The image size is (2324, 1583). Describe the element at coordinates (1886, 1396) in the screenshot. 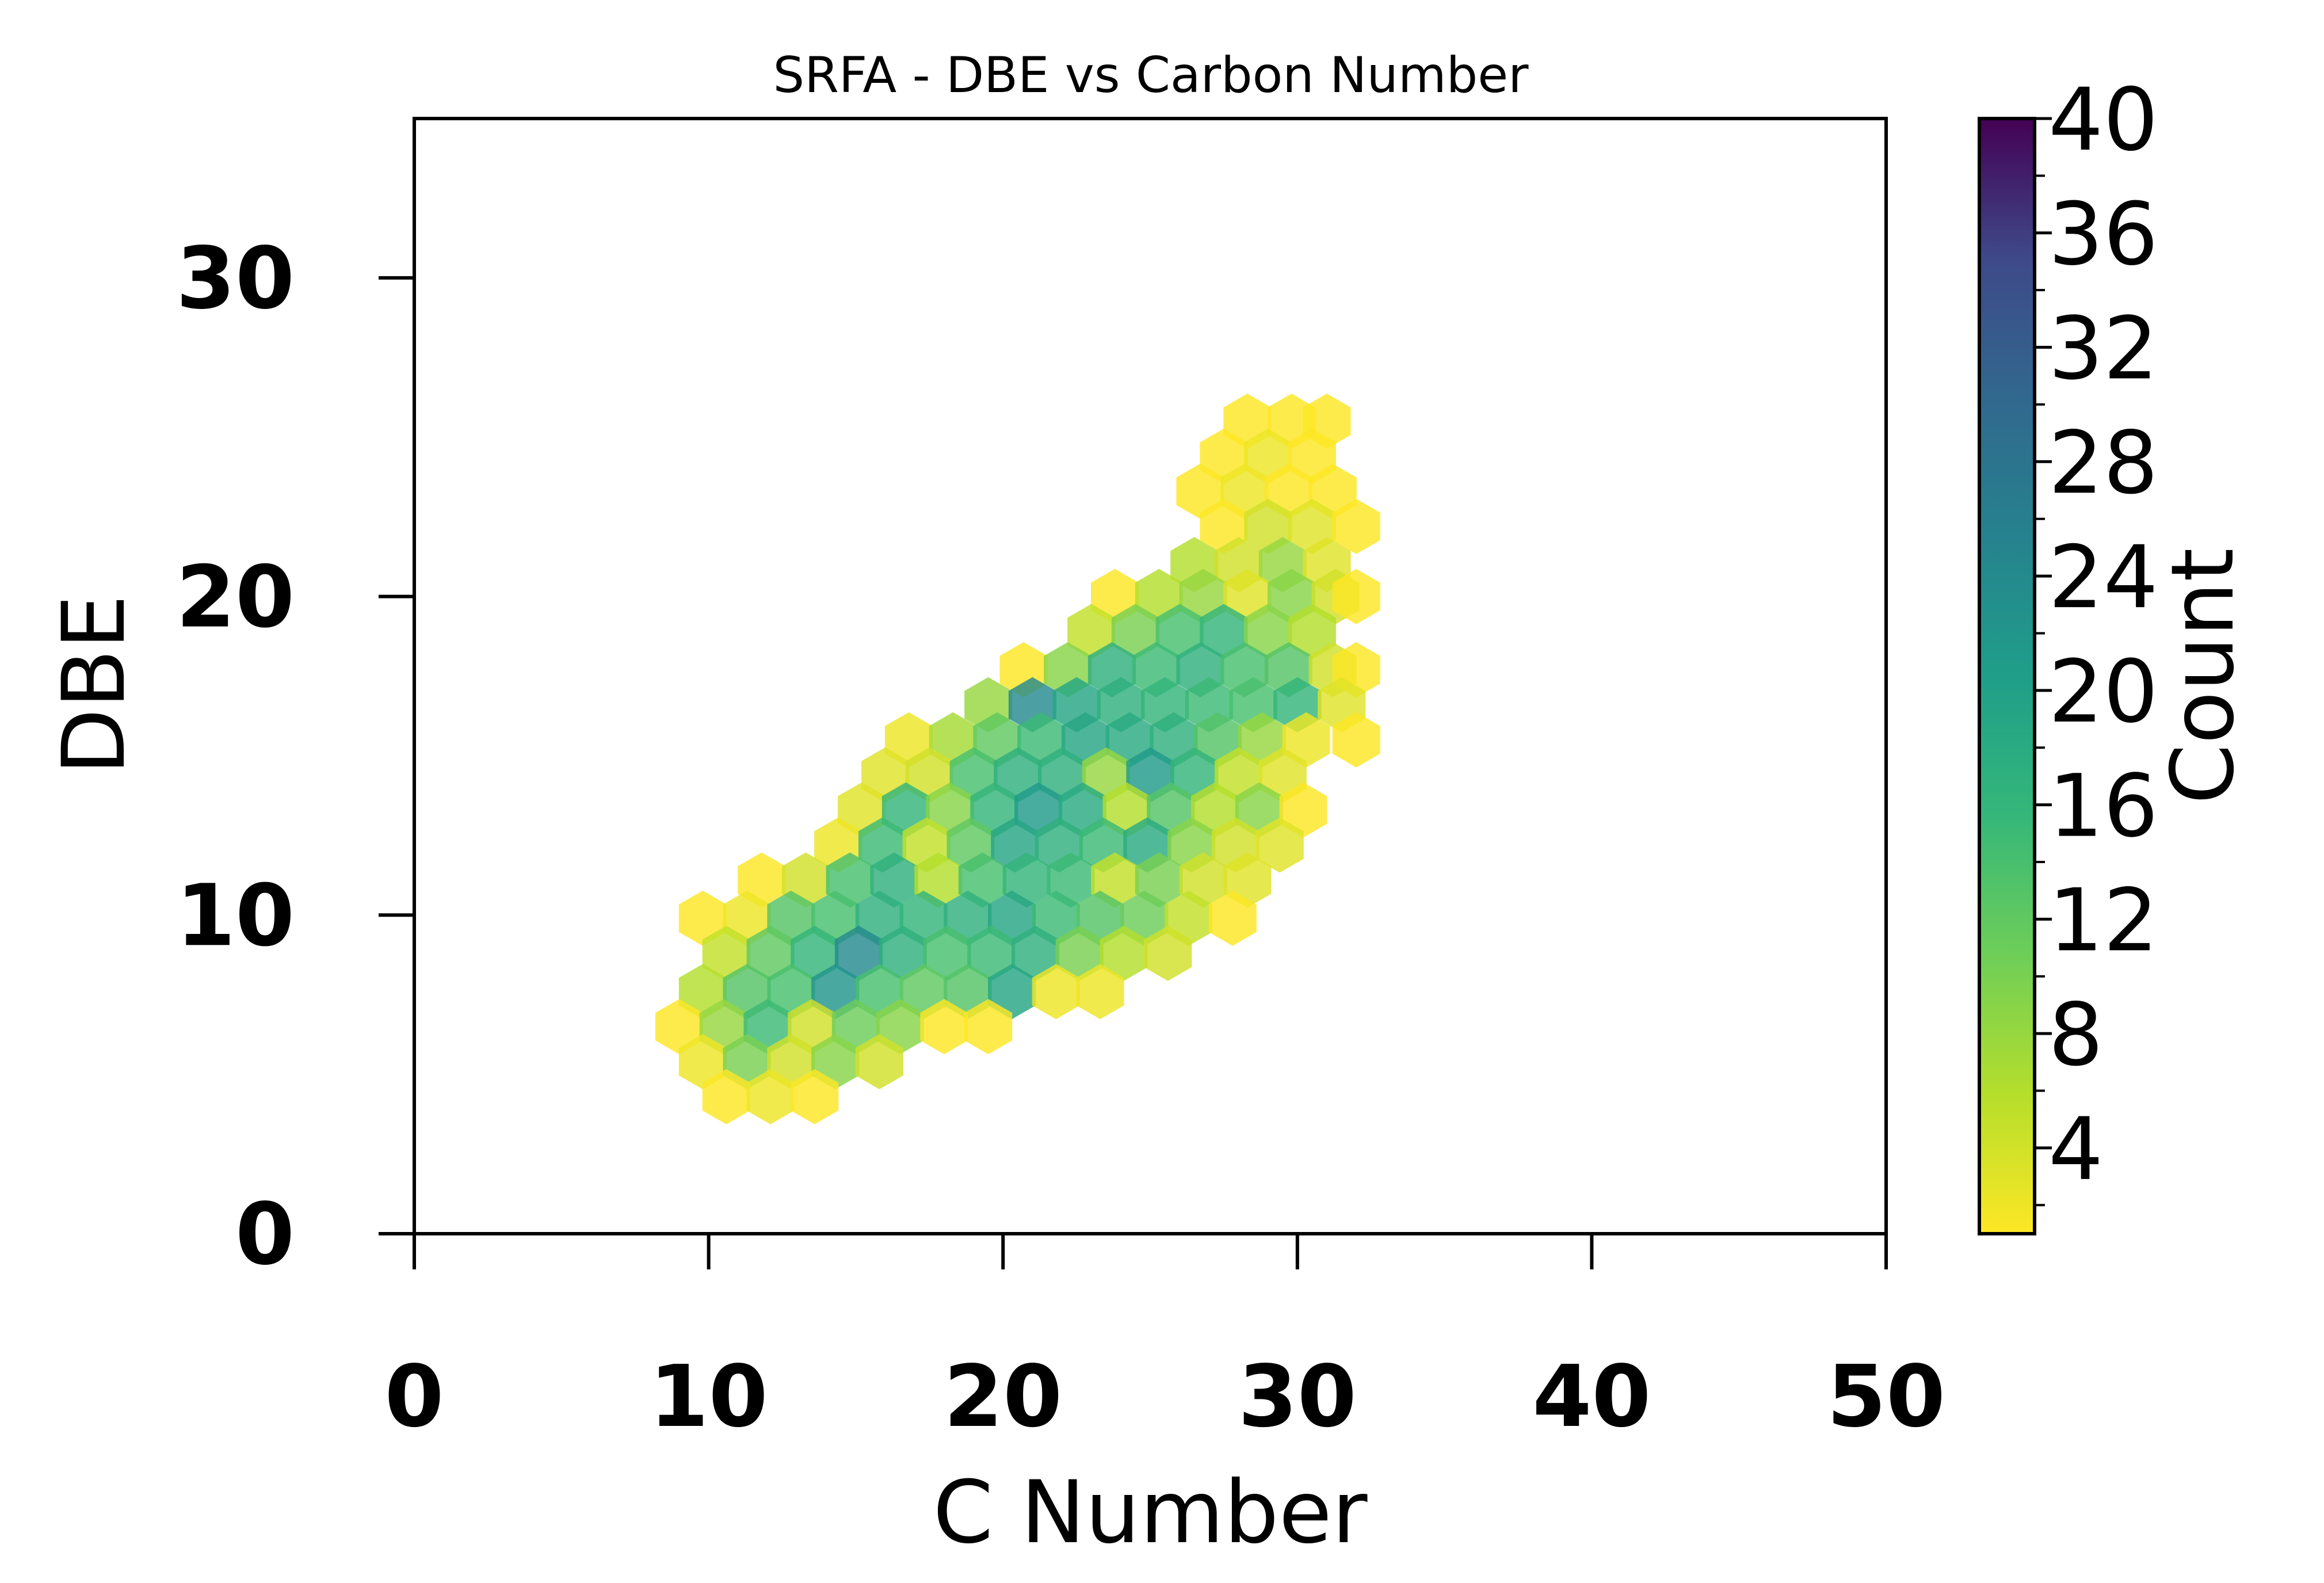

I see `x-tick-label: 50` at that location.